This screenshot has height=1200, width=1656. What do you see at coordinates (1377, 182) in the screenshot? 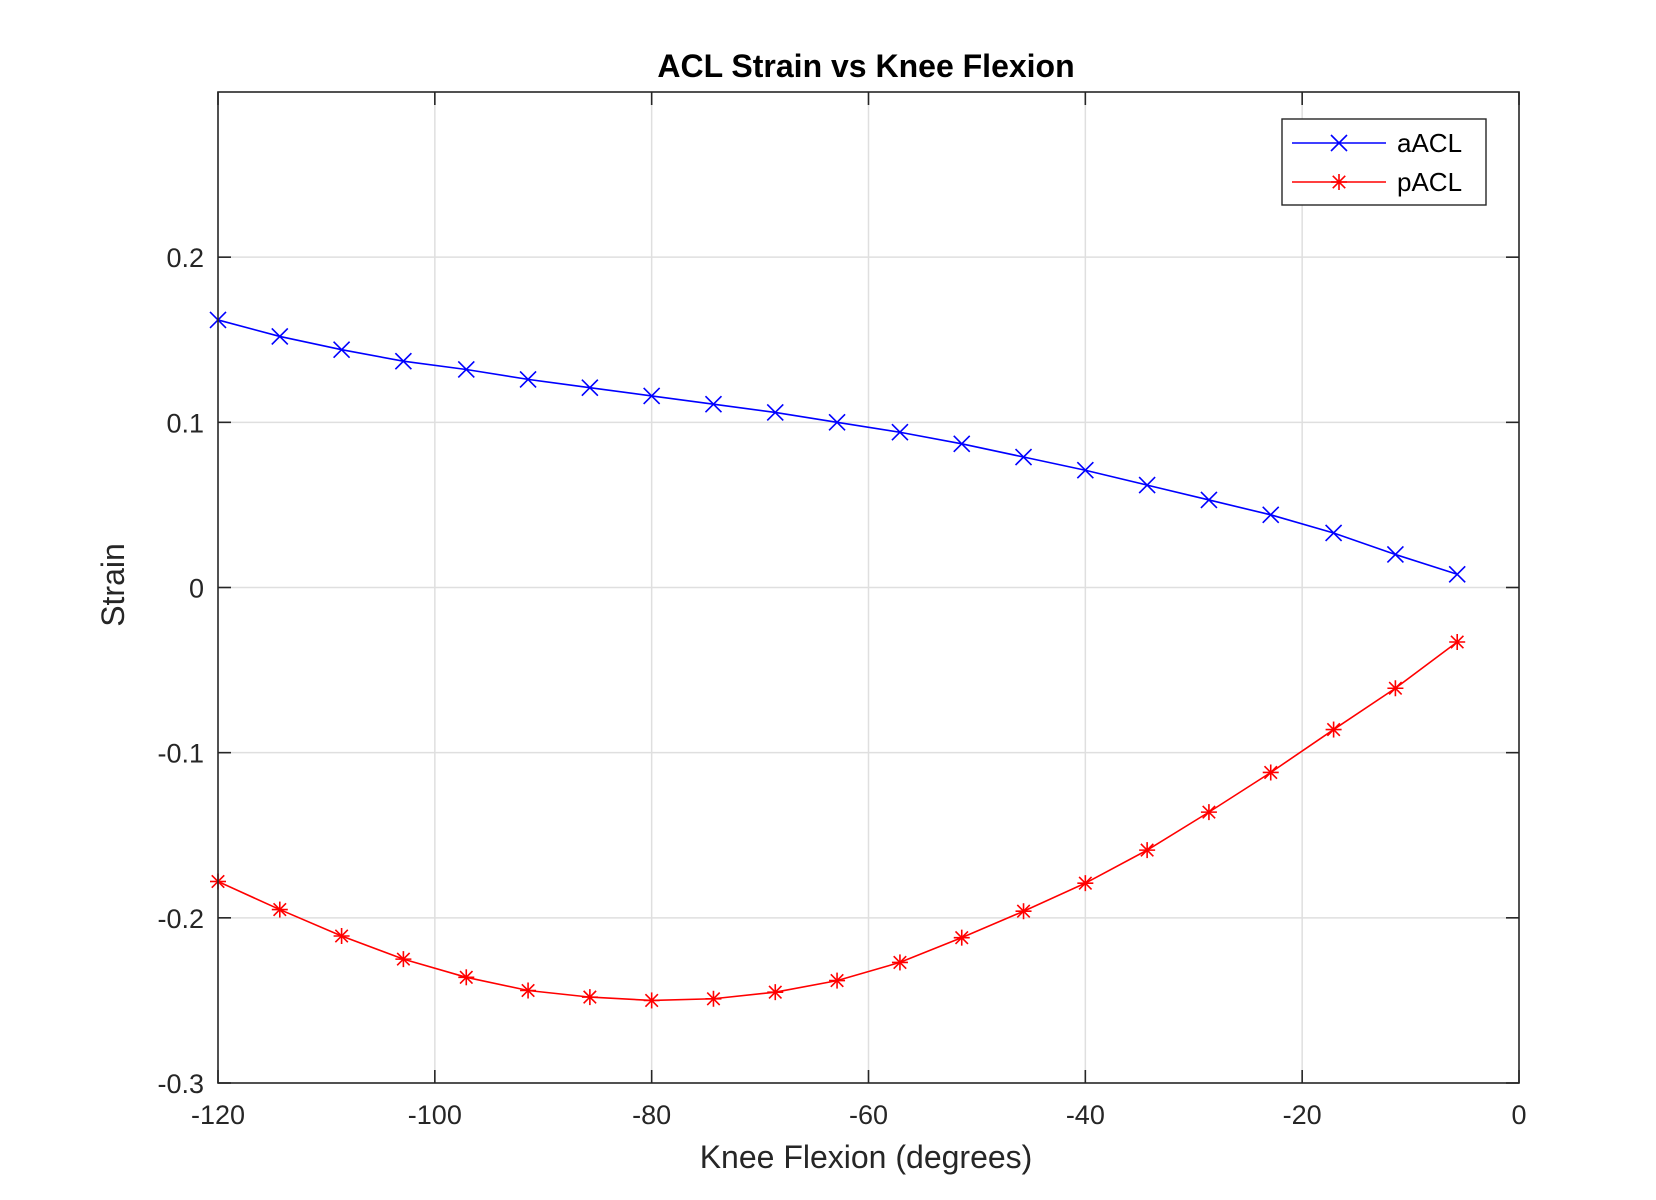
I see `legend-item: pACL` at bounding box center [1377, 182].